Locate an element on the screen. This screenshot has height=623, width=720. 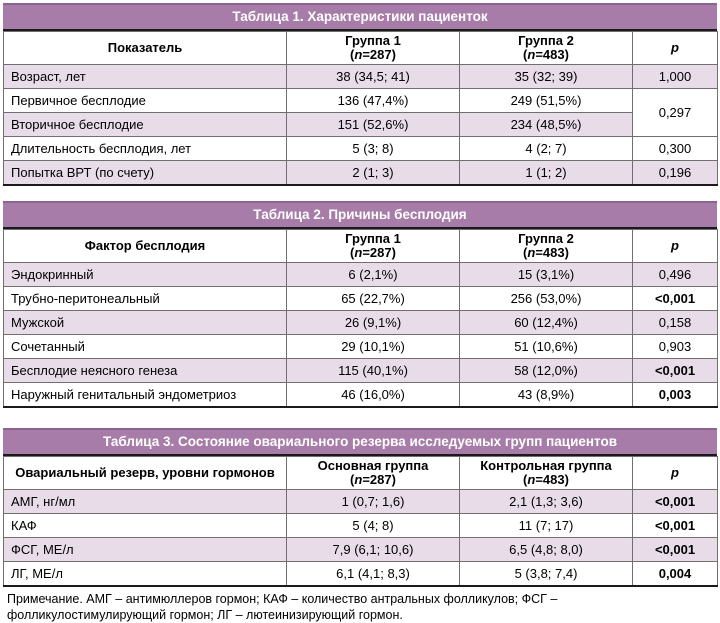
group2-value: 1 (1; 2) is located at coordinates (546, 173).